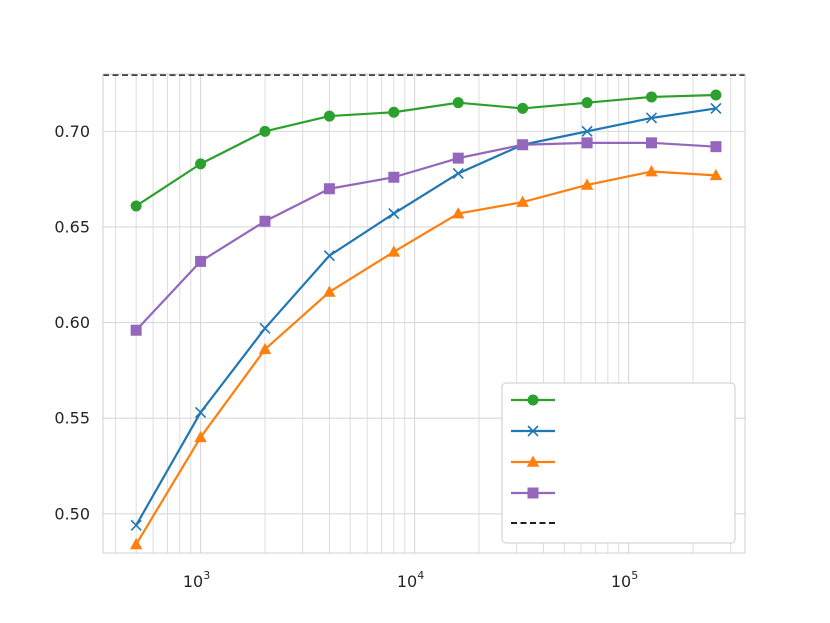 The image size is (830, 623). I want to click on x-tick-exponent: 5, so click(634, 575).